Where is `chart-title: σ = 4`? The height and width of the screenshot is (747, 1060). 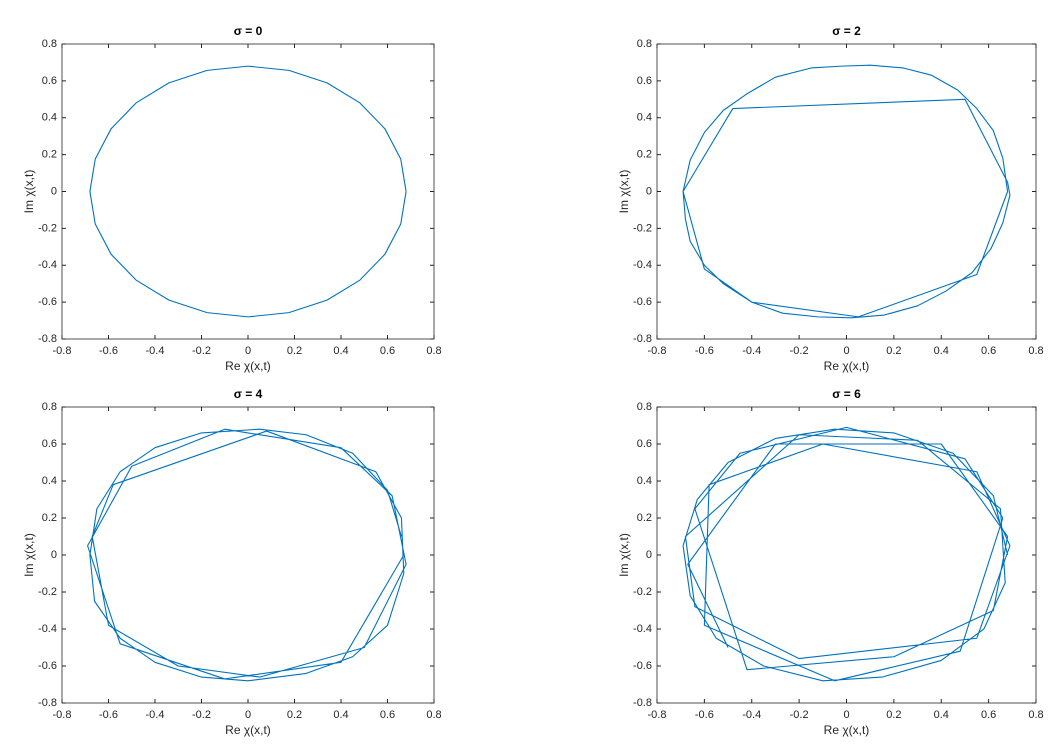 chart-title: σ = 4 is located at coordinates (248, 394).